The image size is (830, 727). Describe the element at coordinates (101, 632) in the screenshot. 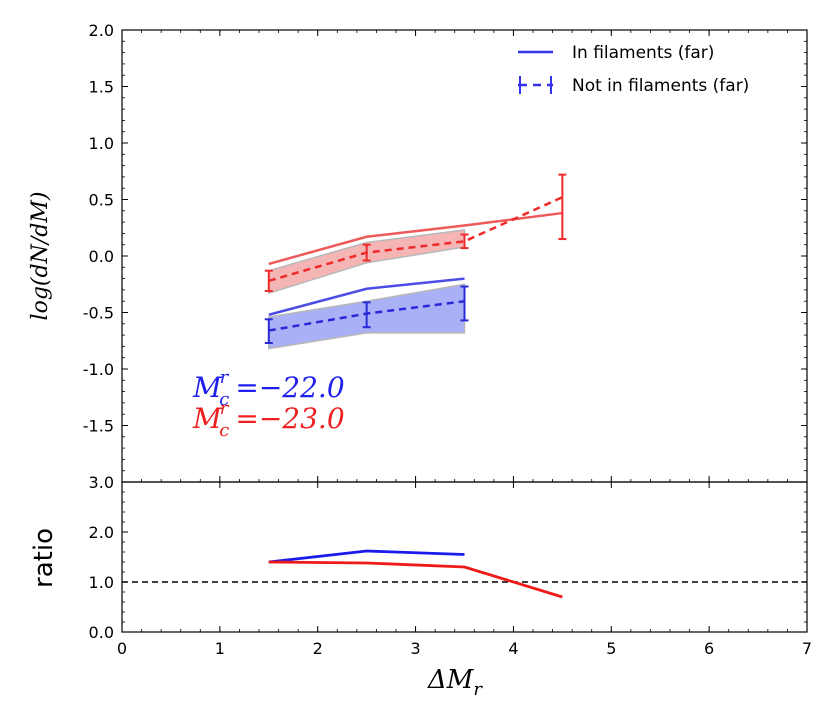

I see `bottom-y-tick-label: 0.0` at that location.